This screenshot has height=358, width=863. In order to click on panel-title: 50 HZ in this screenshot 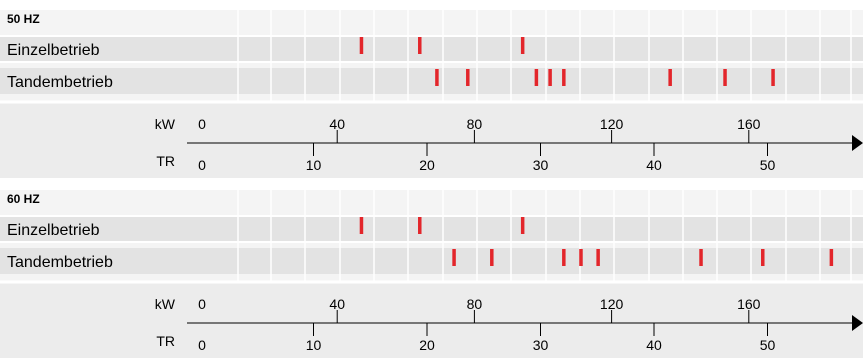, I will do `click(23, 19)`.